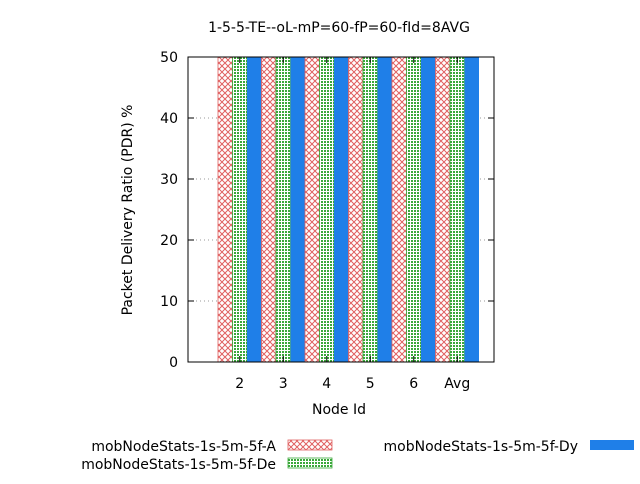  What do you see at coordinates (183, 447) in the screenshot?
I see `legend-label: mobNodeStats-1s-5m-5f-A` at bounding box center [183, 447].